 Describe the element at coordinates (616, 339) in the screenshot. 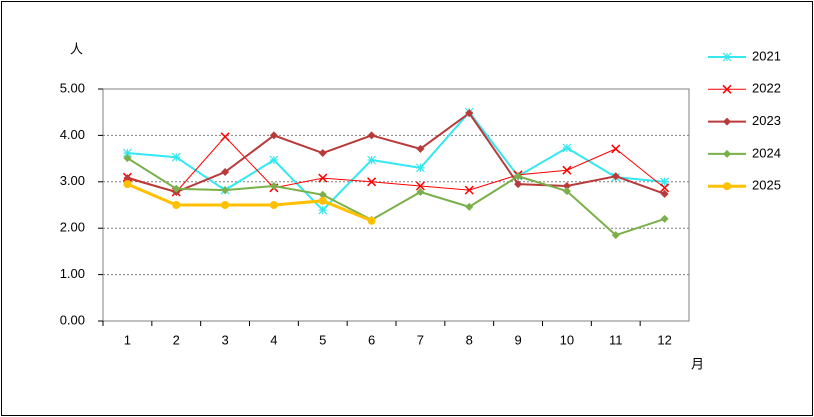

I see `x-tick-label: 11` at that location.